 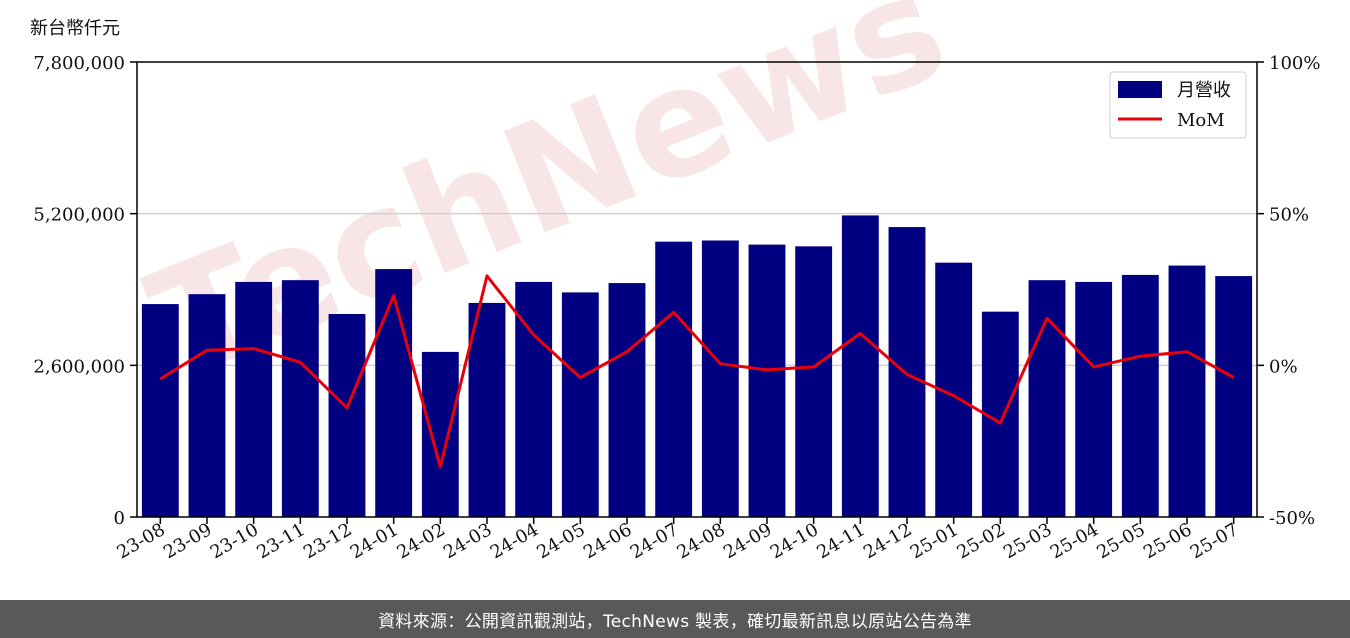 What do you see at coordinates (234, 541) in the screenshot?
I see `x-tick-label: 23-10` at bounding box center [234, 541].